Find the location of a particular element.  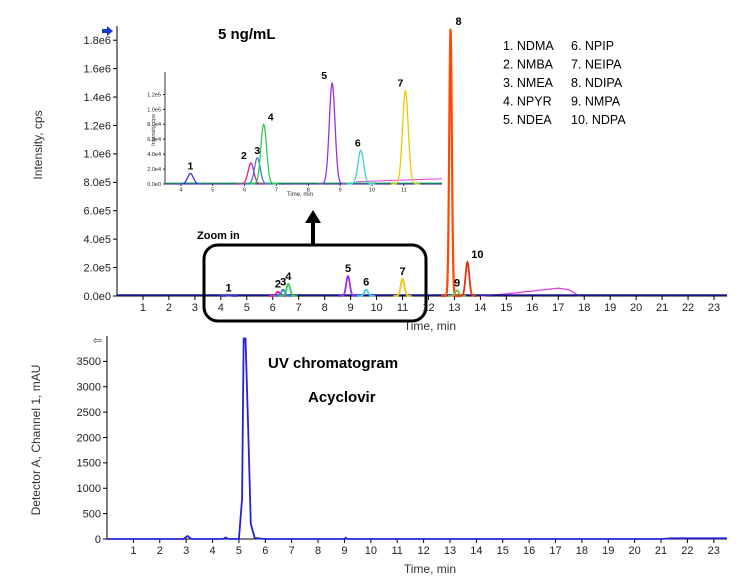

ms-x-tick-label: 7 is located at coordinates (299, 308).